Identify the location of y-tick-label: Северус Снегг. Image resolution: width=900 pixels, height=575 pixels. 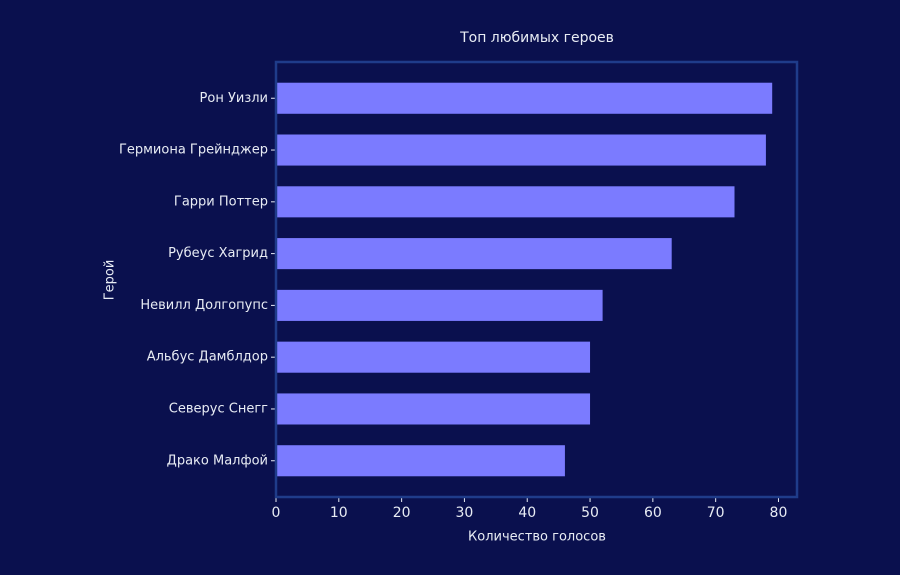
(218, 408).